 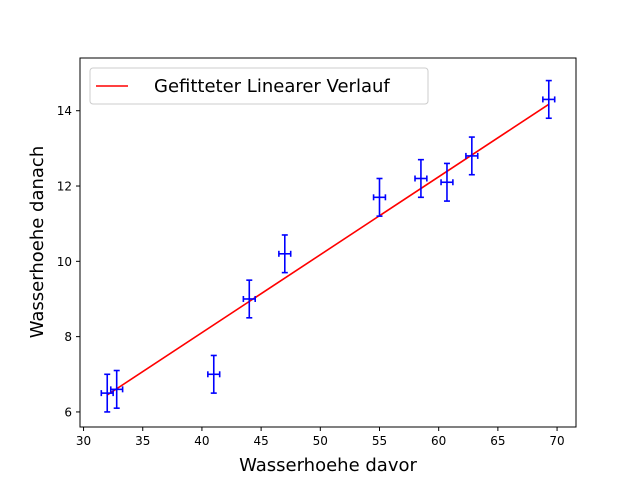 What do you see at coordinates (260, 441) in the screenshot?
I see `x-tick-label: 45` at bounding box center [260, 441].